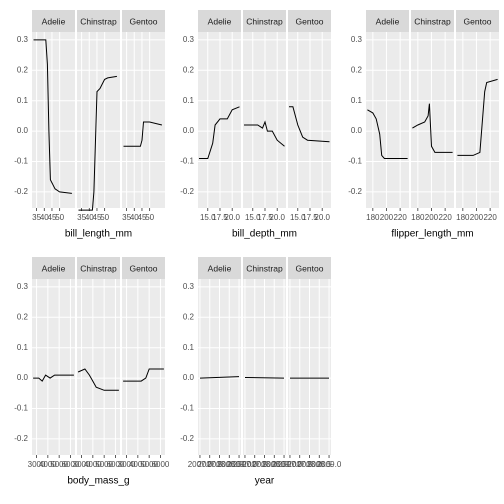 The image size is (504, 504). I want to click on x-axis-label: body_mass_g, so click(98, 481).